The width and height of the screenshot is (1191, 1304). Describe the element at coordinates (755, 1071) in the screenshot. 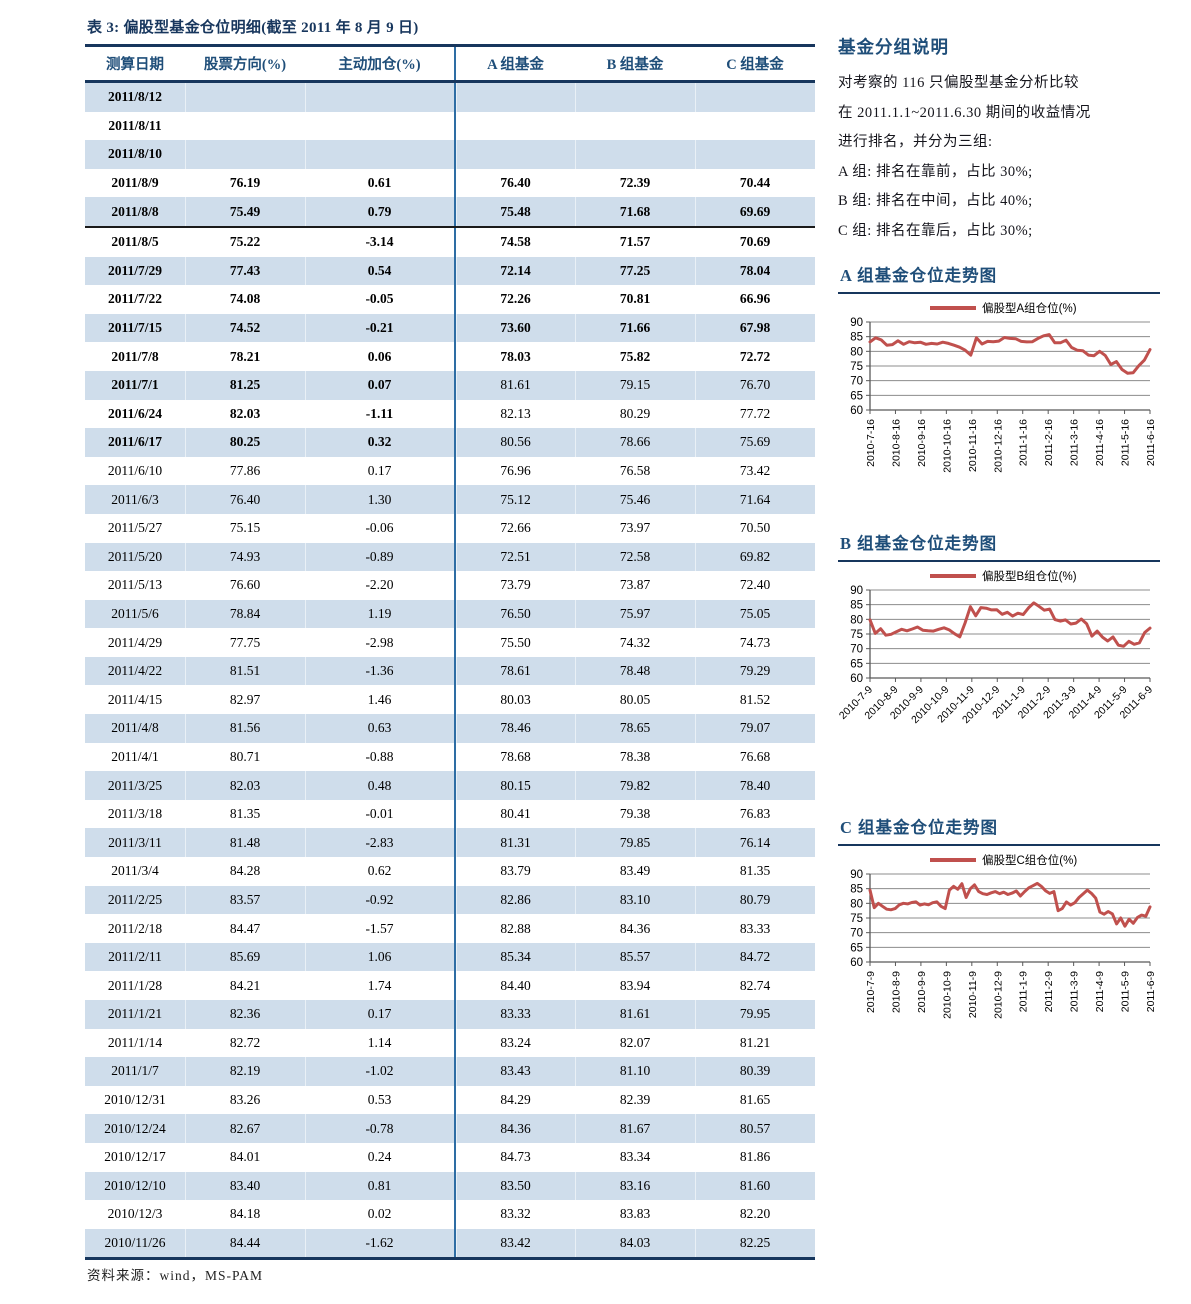

I see `value-cell: 80.39` at that location.